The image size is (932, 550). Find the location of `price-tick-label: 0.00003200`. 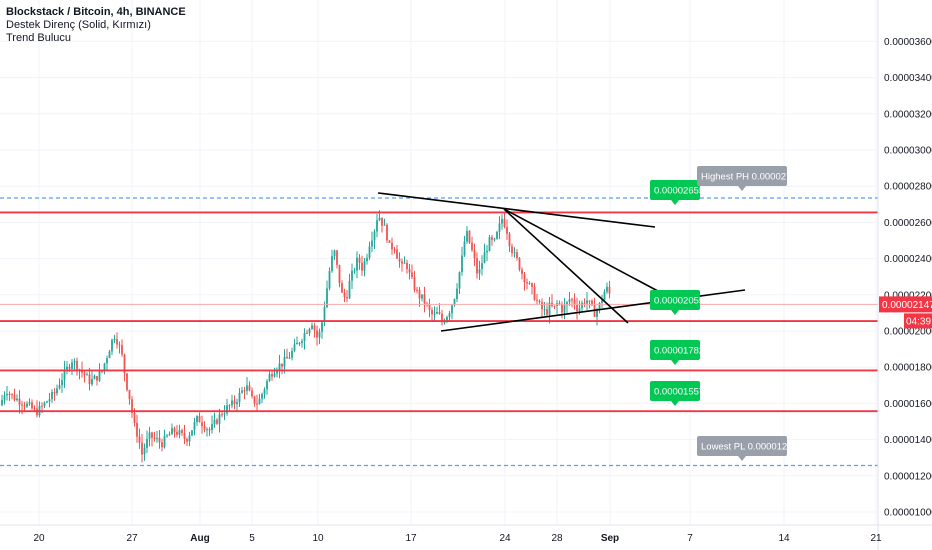

price-tick-label: 0.00003200 is located at coordinates (908, 114).